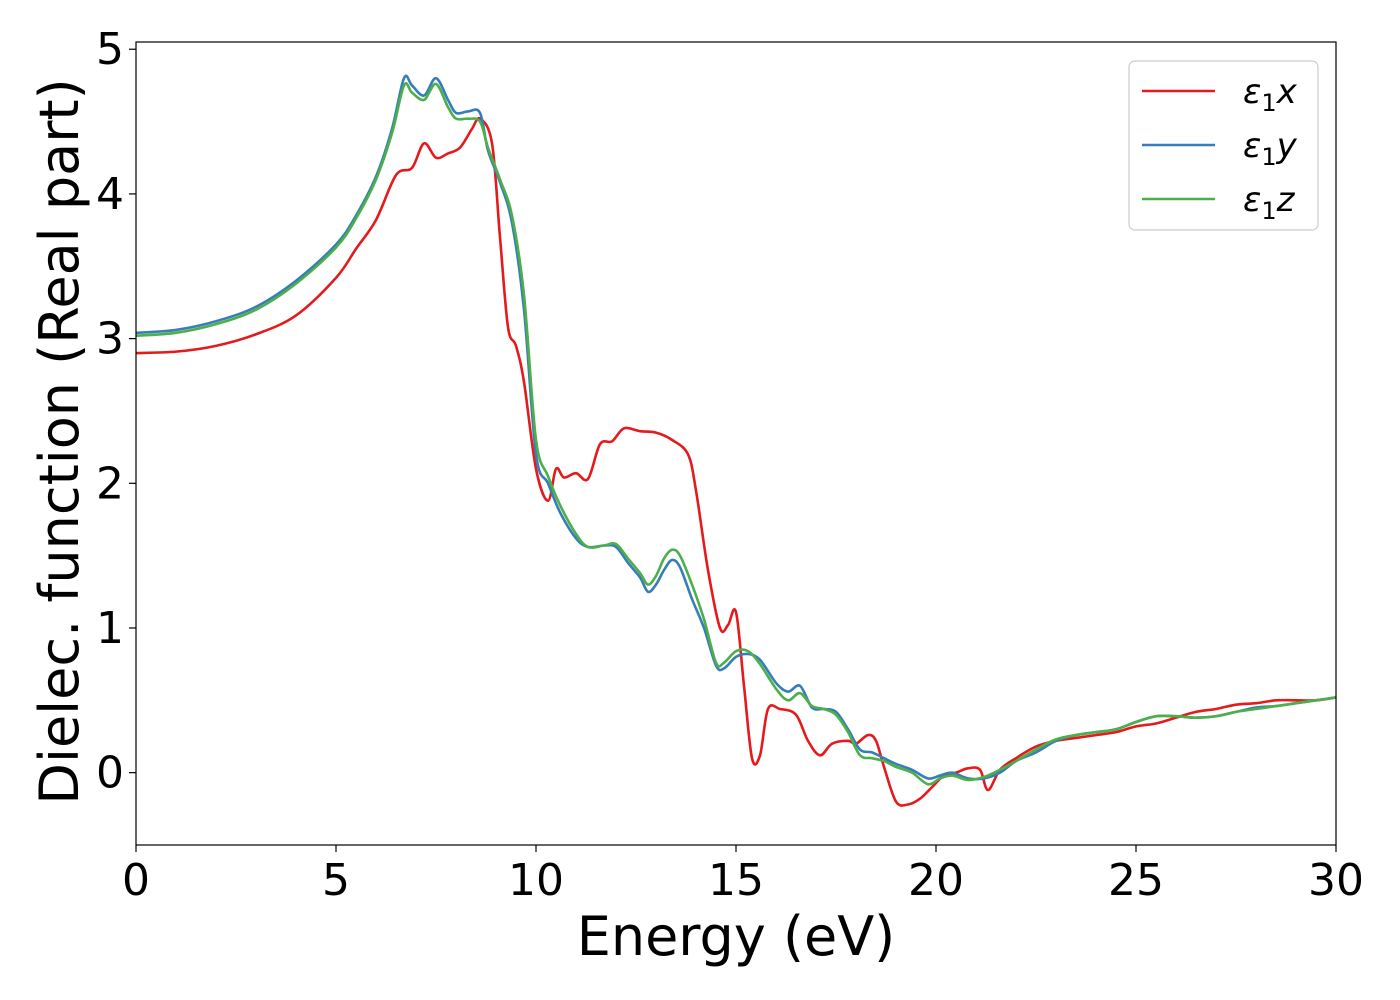 The image size is (1400, 1000). What do you see at coordinates (1336, 880) in the screenshot?
I see `x-tick-label: 30` at bounding box center [1336, 880].